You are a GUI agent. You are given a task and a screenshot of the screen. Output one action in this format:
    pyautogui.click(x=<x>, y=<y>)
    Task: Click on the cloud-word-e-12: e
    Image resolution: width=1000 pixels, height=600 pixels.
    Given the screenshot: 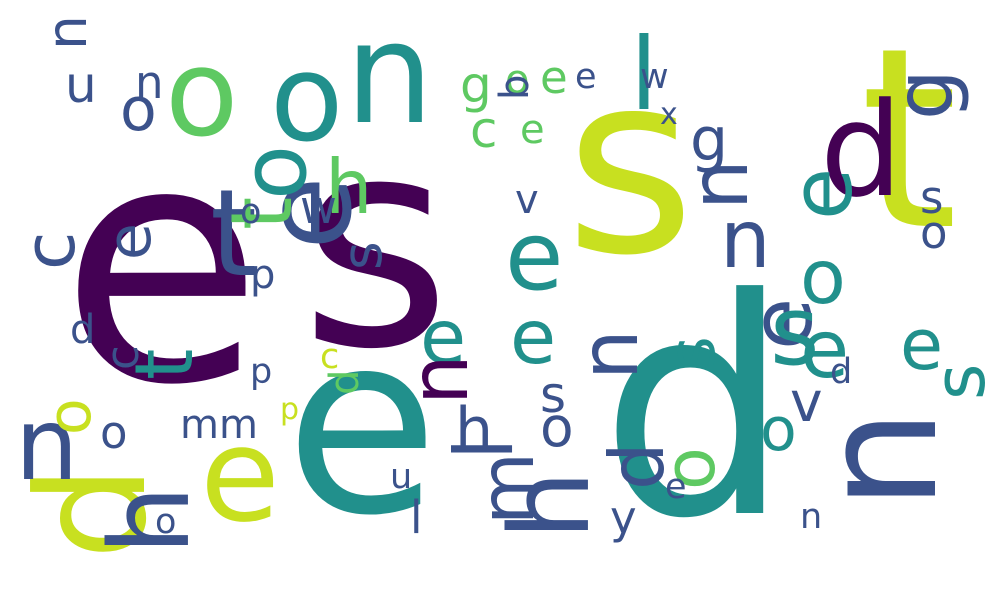 What is the action you would take?
    pyautogui.click(x=130, y=241)
    